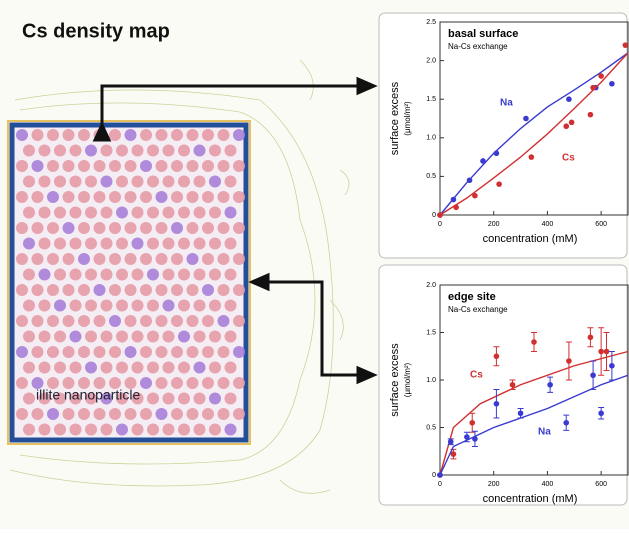 The height and width of the screenshot is (534, 629). I want to click on fit-line, so click(534, 413).